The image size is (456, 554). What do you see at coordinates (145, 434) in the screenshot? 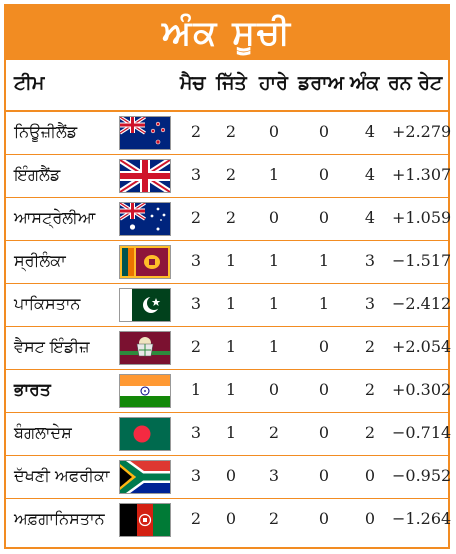
I see `bangladesh-flag-icon` at bounding box center [145, 434].